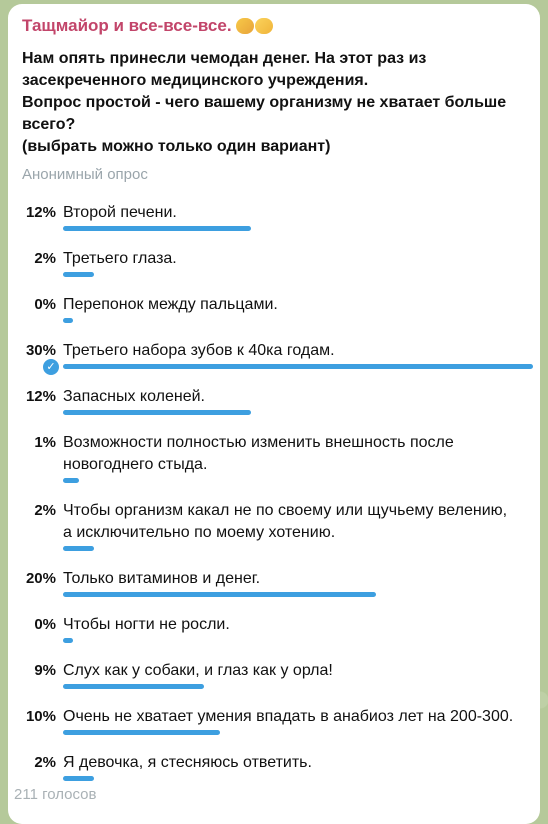 Image resolution: width=548 pixels, height=824 pixels. I want to click on votes-count: 211 голосов, so click(55, 794).